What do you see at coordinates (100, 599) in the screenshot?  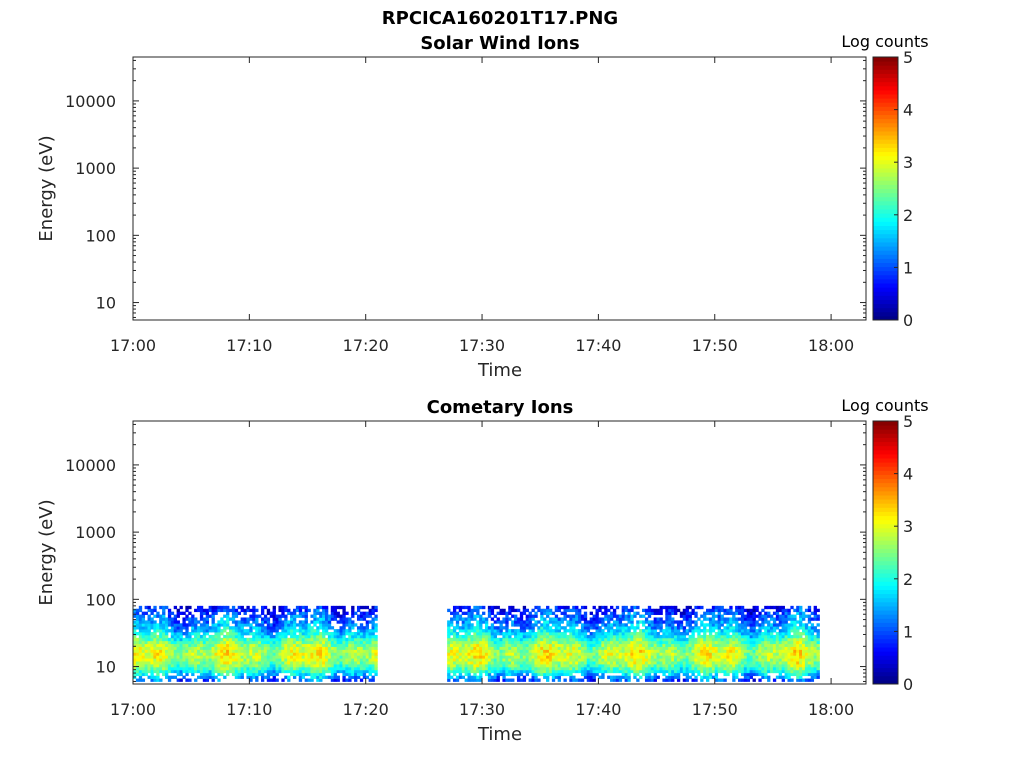 I see `y-tick-label: 100` at bounding box center [100, 599].